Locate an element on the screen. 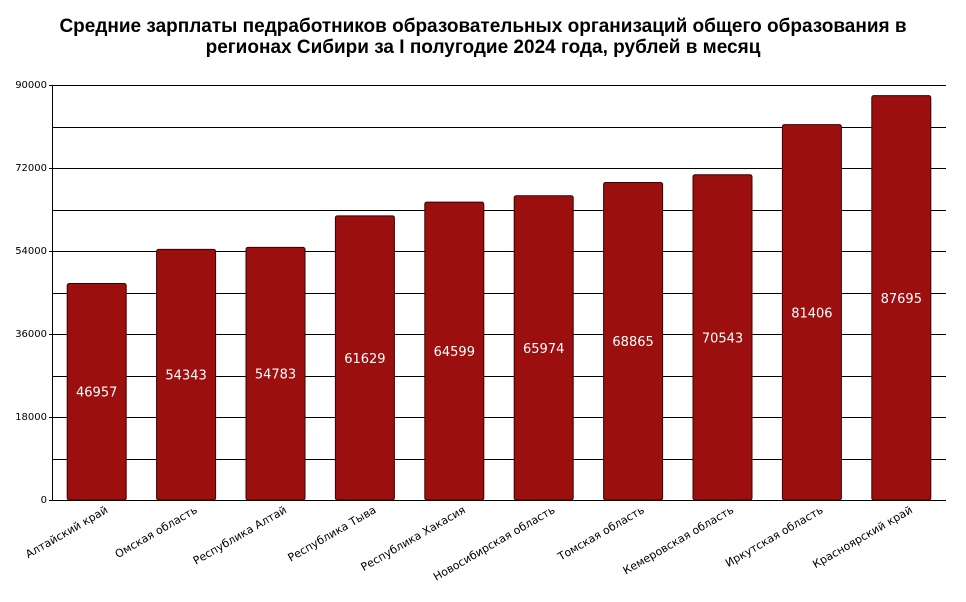 The width and height of the screenshot is (966, 602). x-tick-label: Республика Тыва is located at coordinates (332, 533).